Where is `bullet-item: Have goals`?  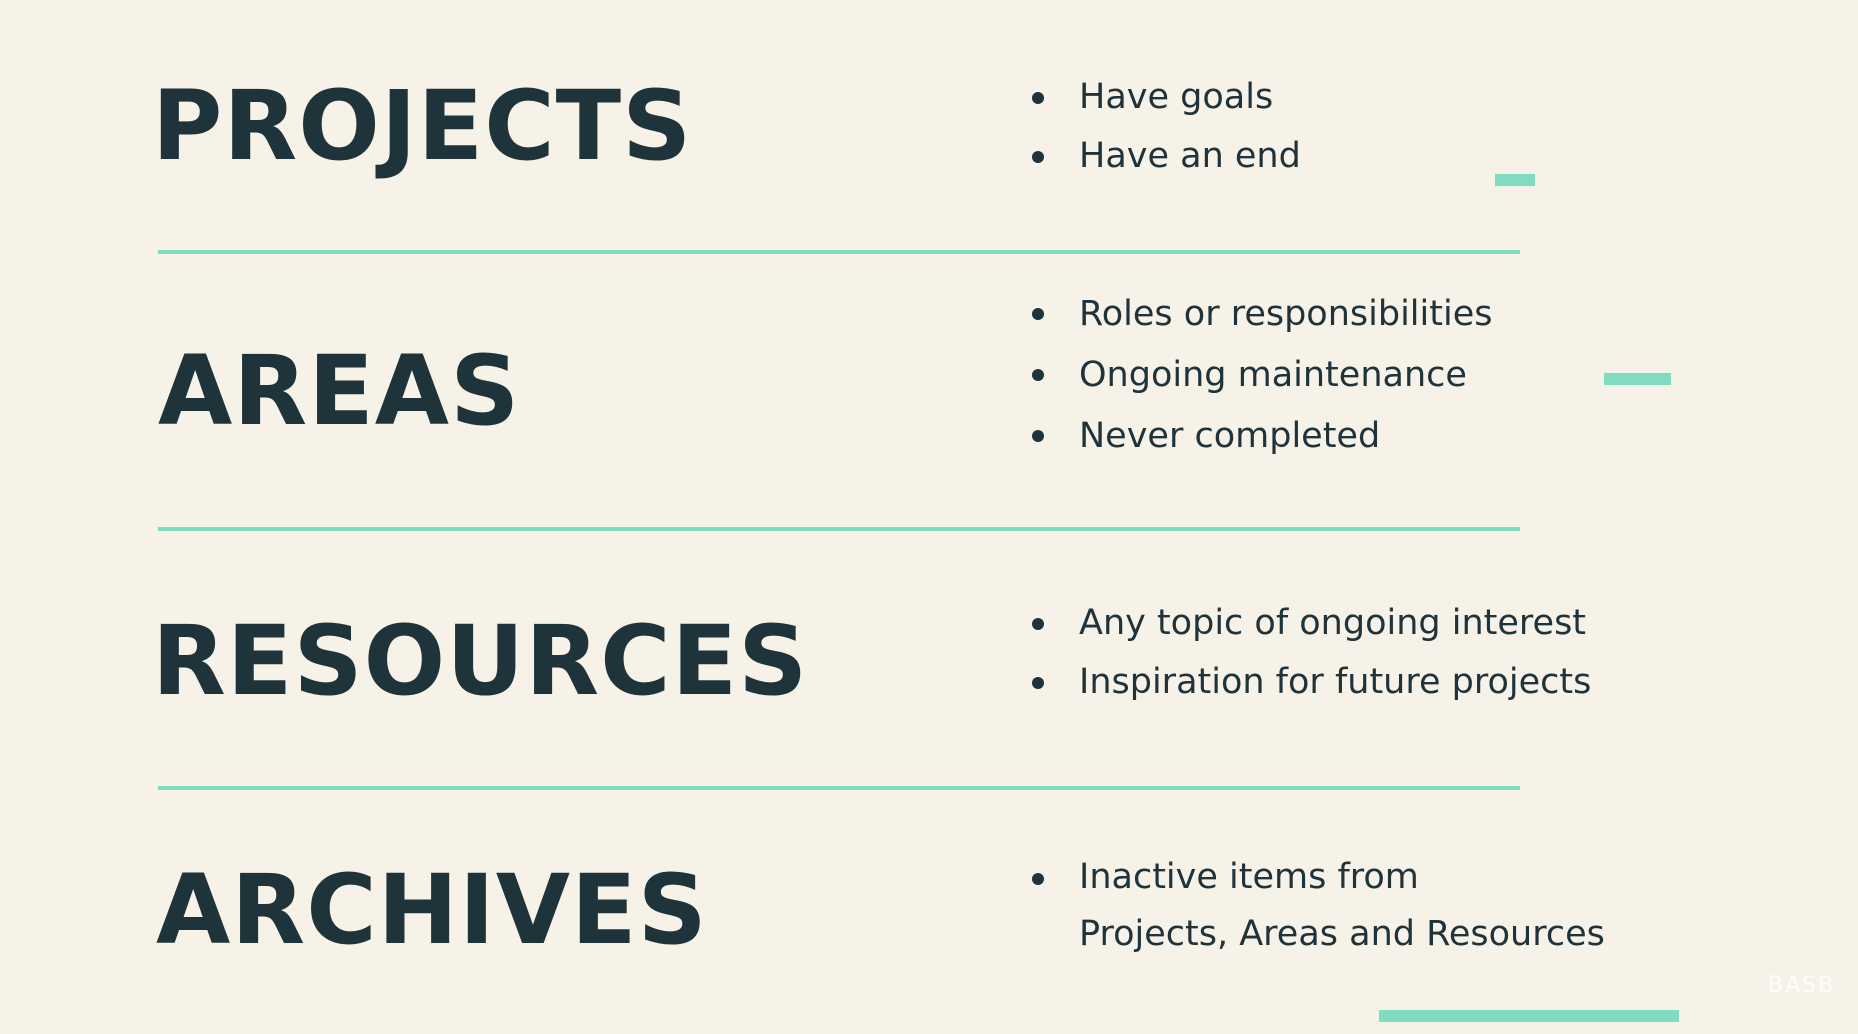 bullet-item: Have goals is located at coordinates (1165, 97).